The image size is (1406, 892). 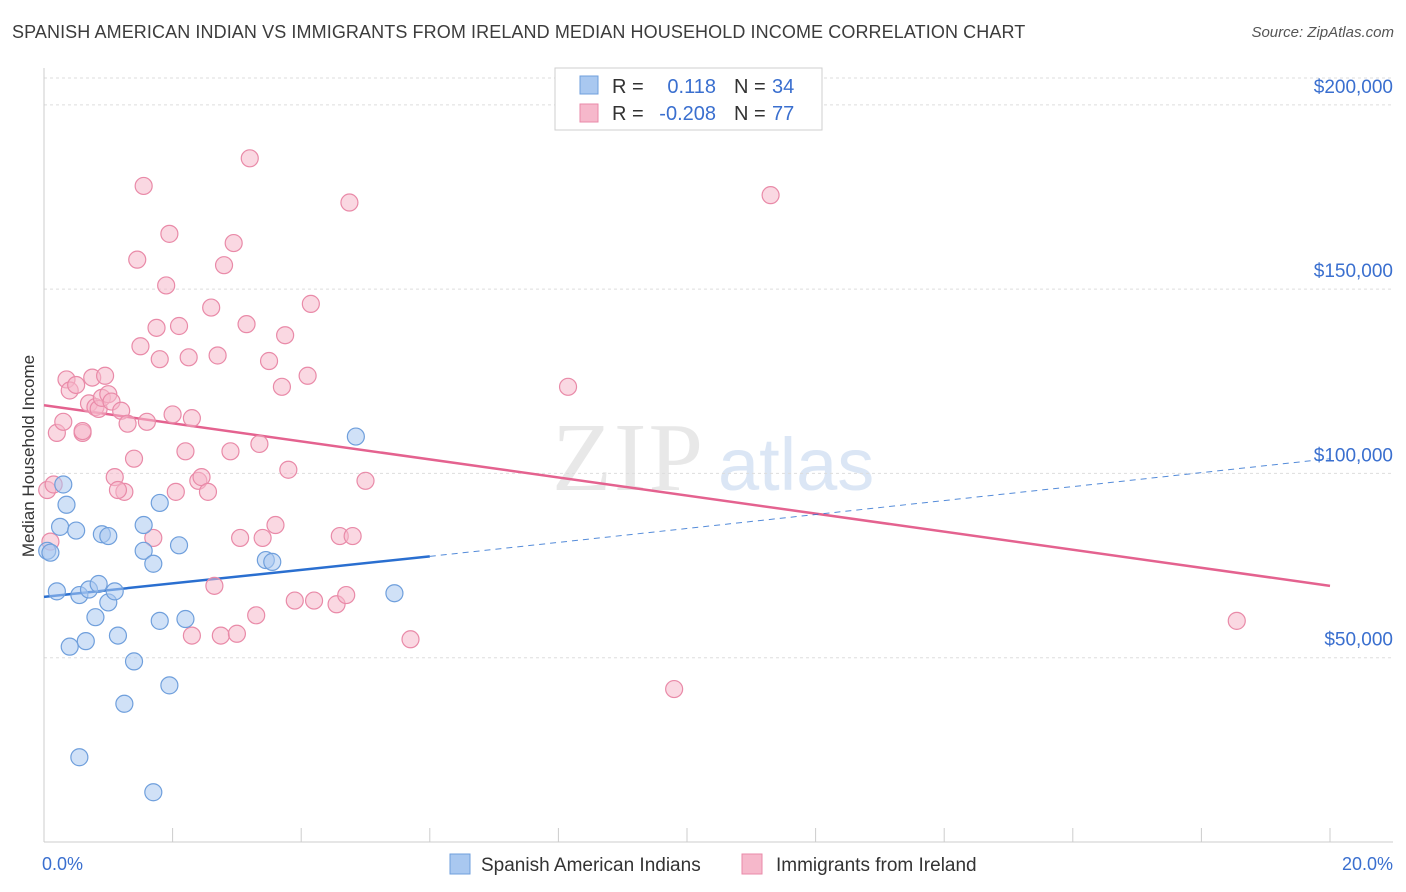 I want to click on trend-line-extension-spanish-american-indians, so click(x=880, y=507).